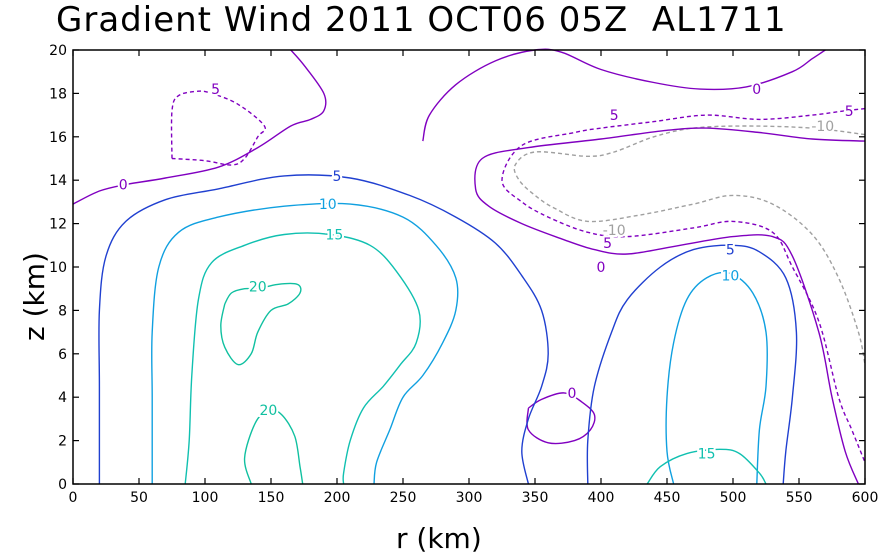  I want to click on contour-line-level--5-1, so click(218, 128).